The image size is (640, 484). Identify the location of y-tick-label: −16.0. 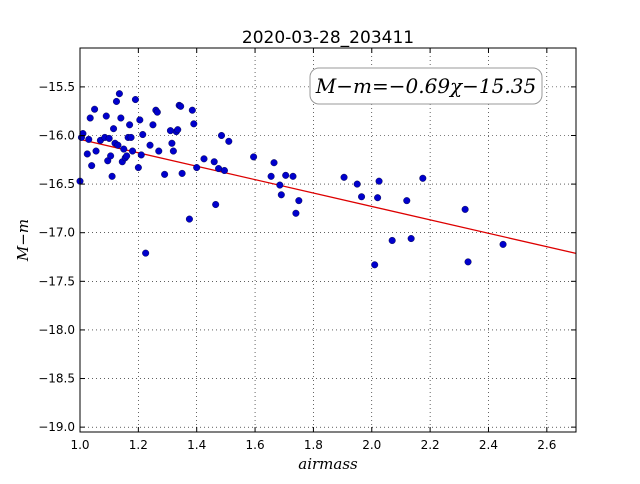
(56, 135).